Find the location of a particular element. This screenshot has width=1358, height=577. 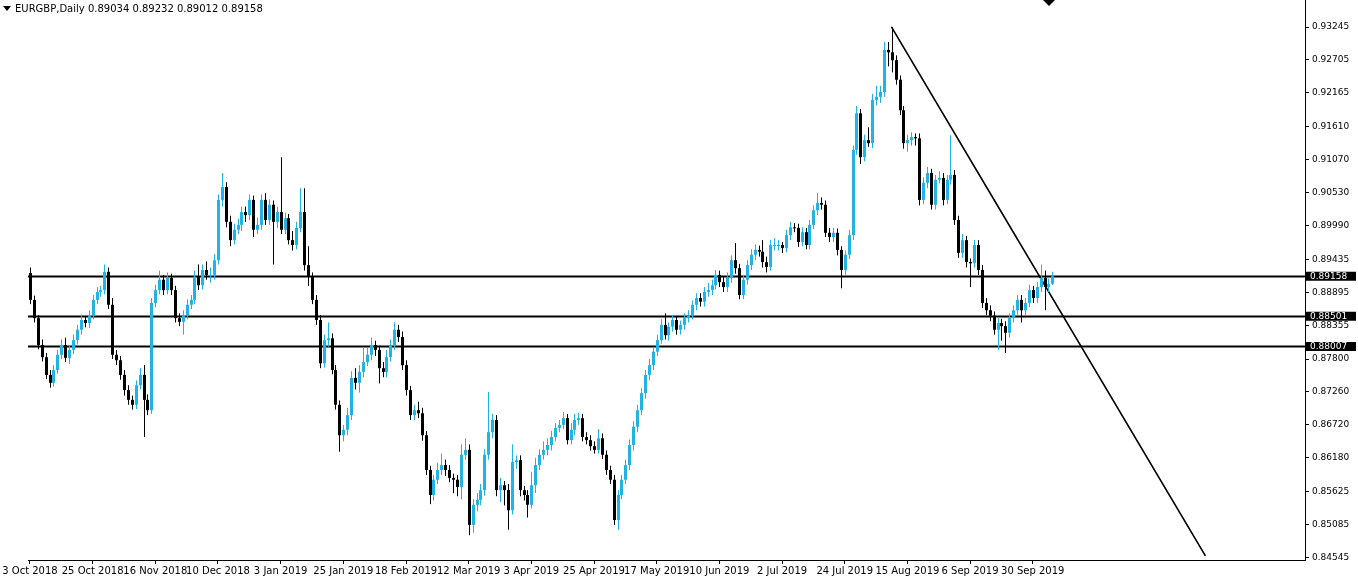

y-tick-label: 0.86720 is located at coordinates (1331, 424).